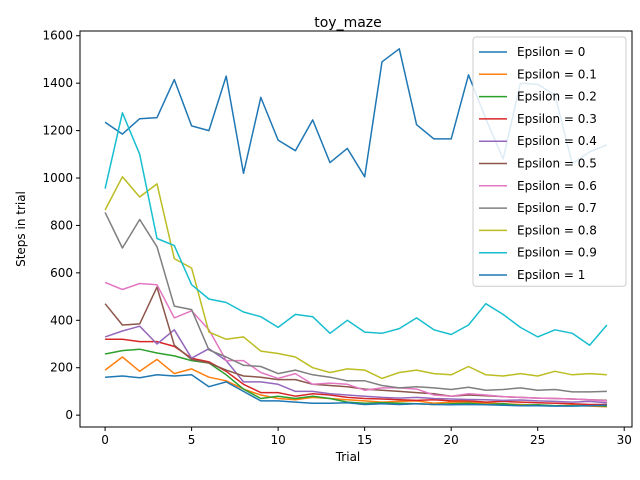 Image resolution: width=640 pixels, height=480 pixels. I want to click on x-tick-label: 10, so click(277, 440).